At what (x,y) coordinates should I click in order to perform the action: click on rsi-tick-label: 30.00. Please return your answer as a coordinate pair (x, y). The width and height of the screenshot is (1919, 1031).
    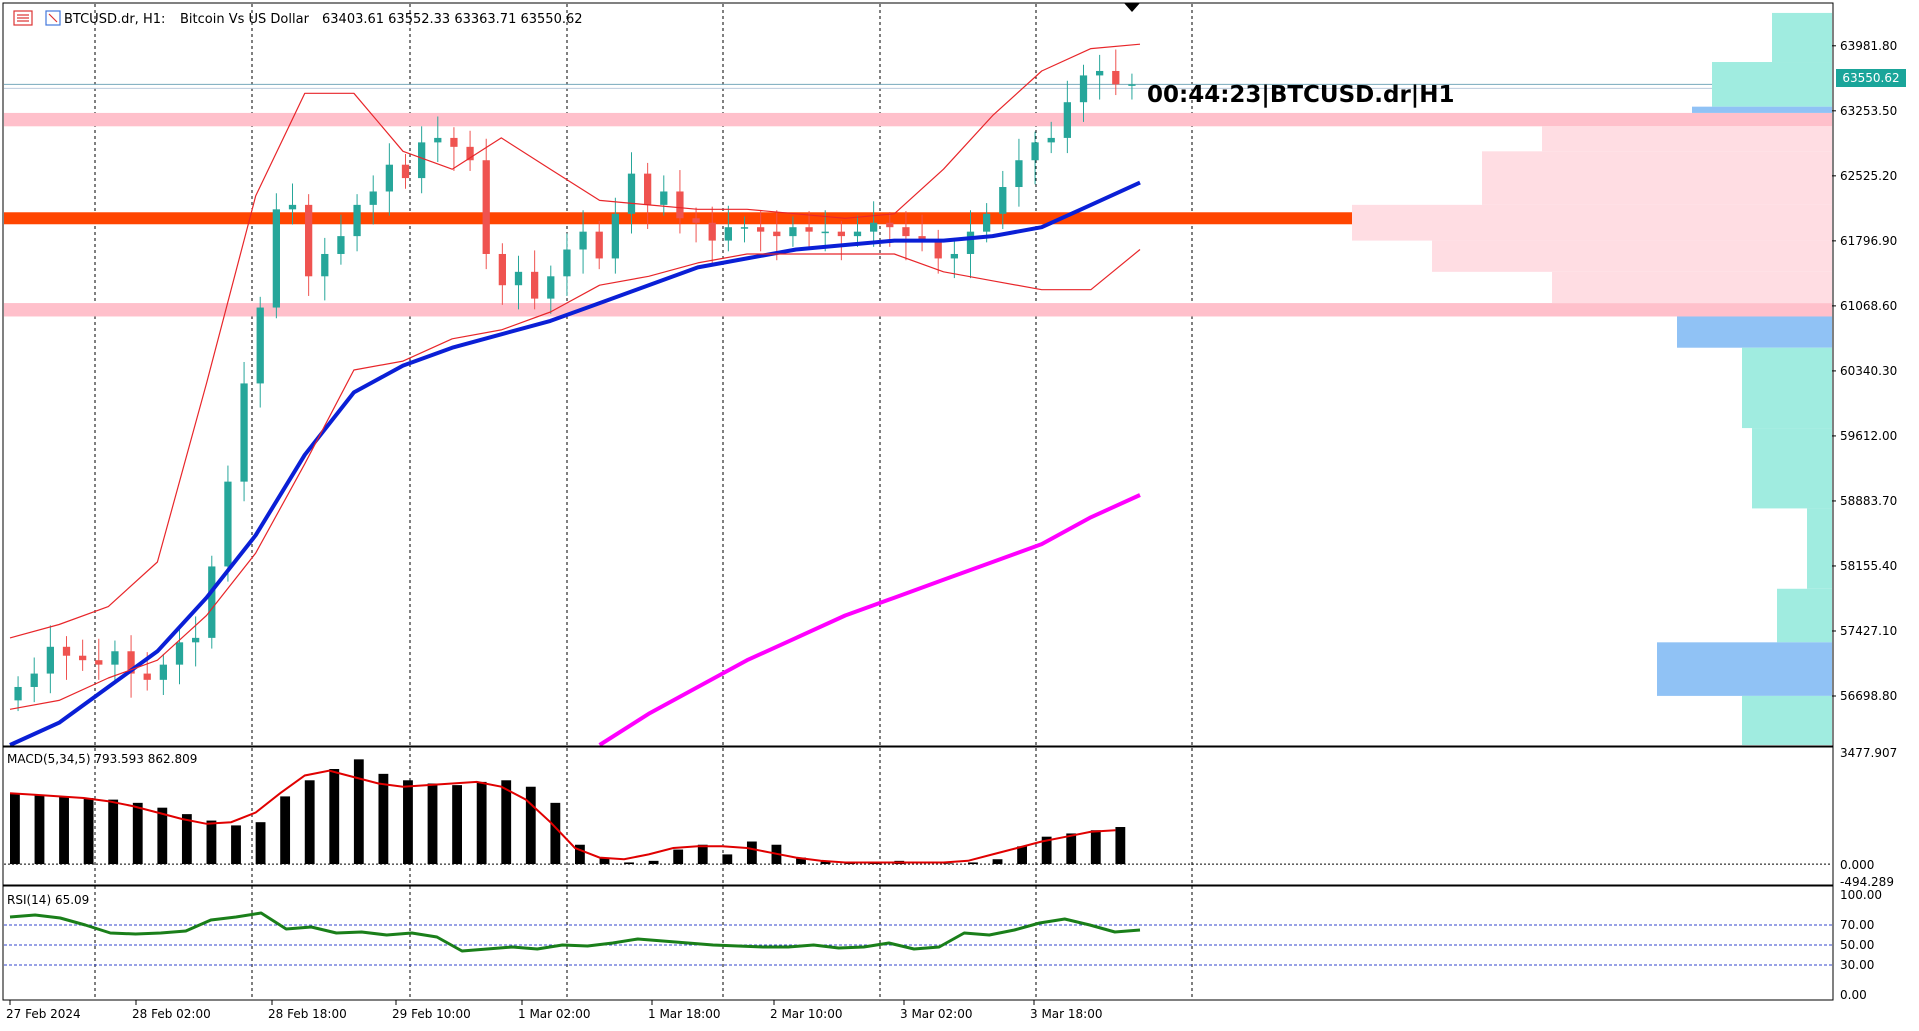
    Looking at the image, I should click on (1857, 965).